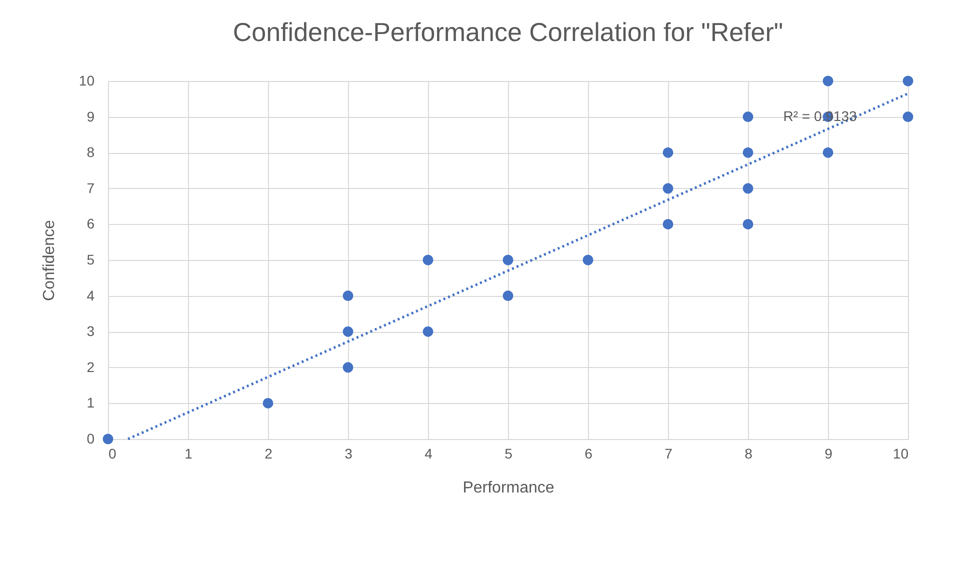 This screenshot has width=954, height=580. I want to click on y-tick-label: 0, so click(90, 438).